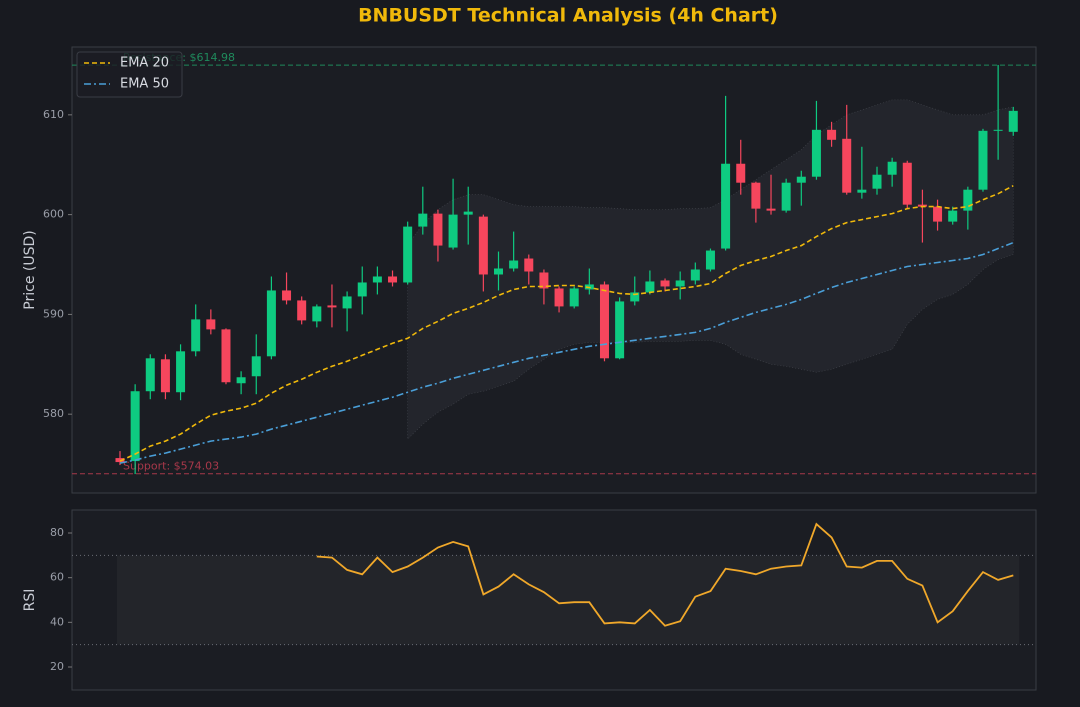  What do you see at coordinates (568, 16) in the screenshot?
I see `chart-title: BNBUSDT Technical Analysis (4h Chart)` at bounding box center [568, 16].